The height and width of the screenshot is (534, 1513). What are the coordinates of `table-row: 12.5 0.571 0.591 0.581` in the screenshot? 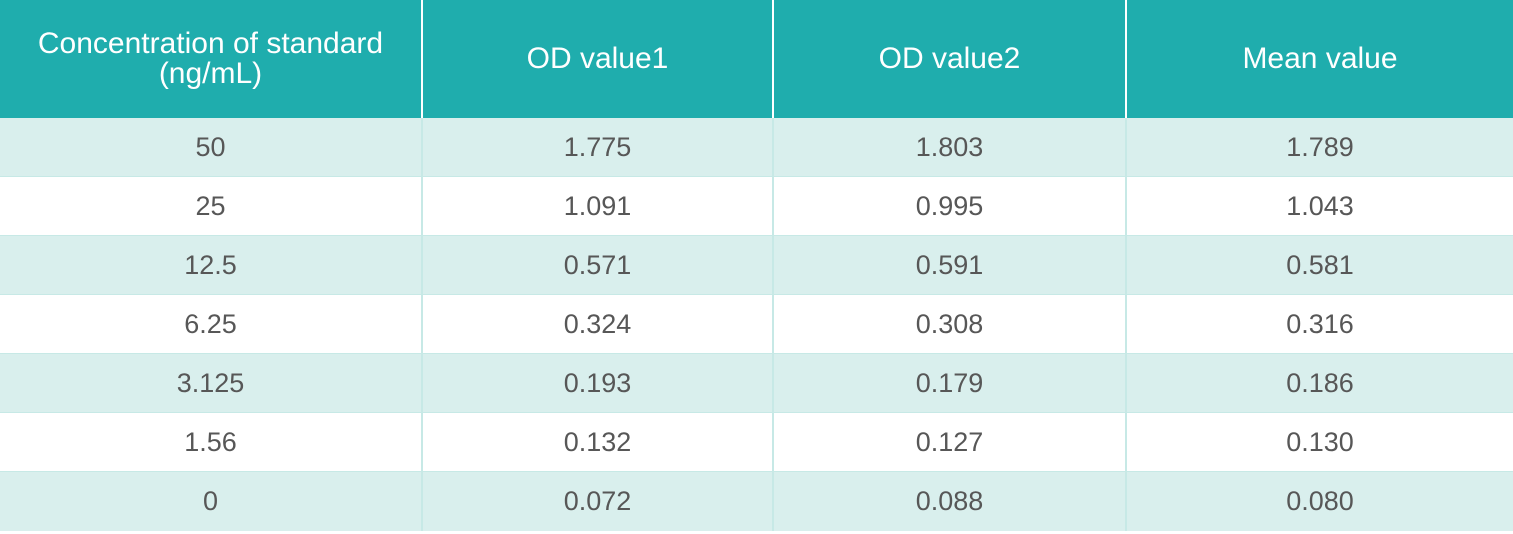 It's located at (756, 265).